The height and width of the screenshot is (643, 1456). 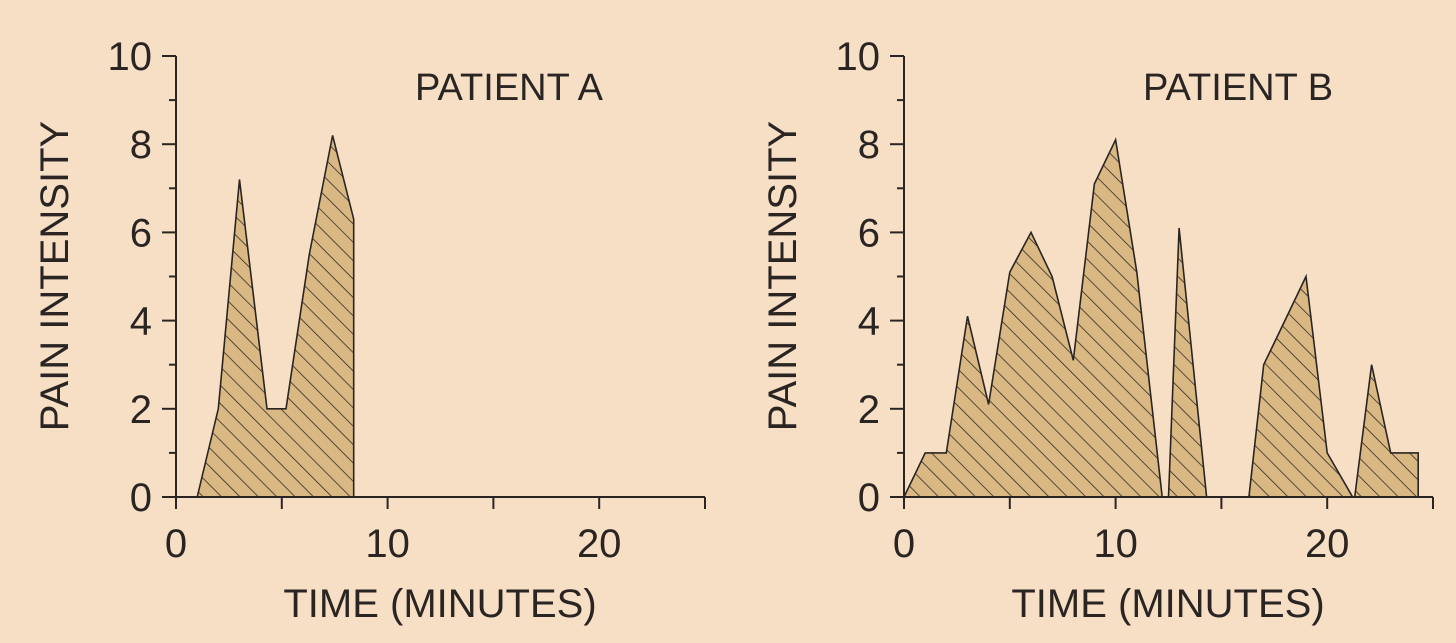 What do you see at coordinates (130, 57) in the screenshot?
I see `panel-a-y-tick-label-10: 10` at bounding box center [130, 57].